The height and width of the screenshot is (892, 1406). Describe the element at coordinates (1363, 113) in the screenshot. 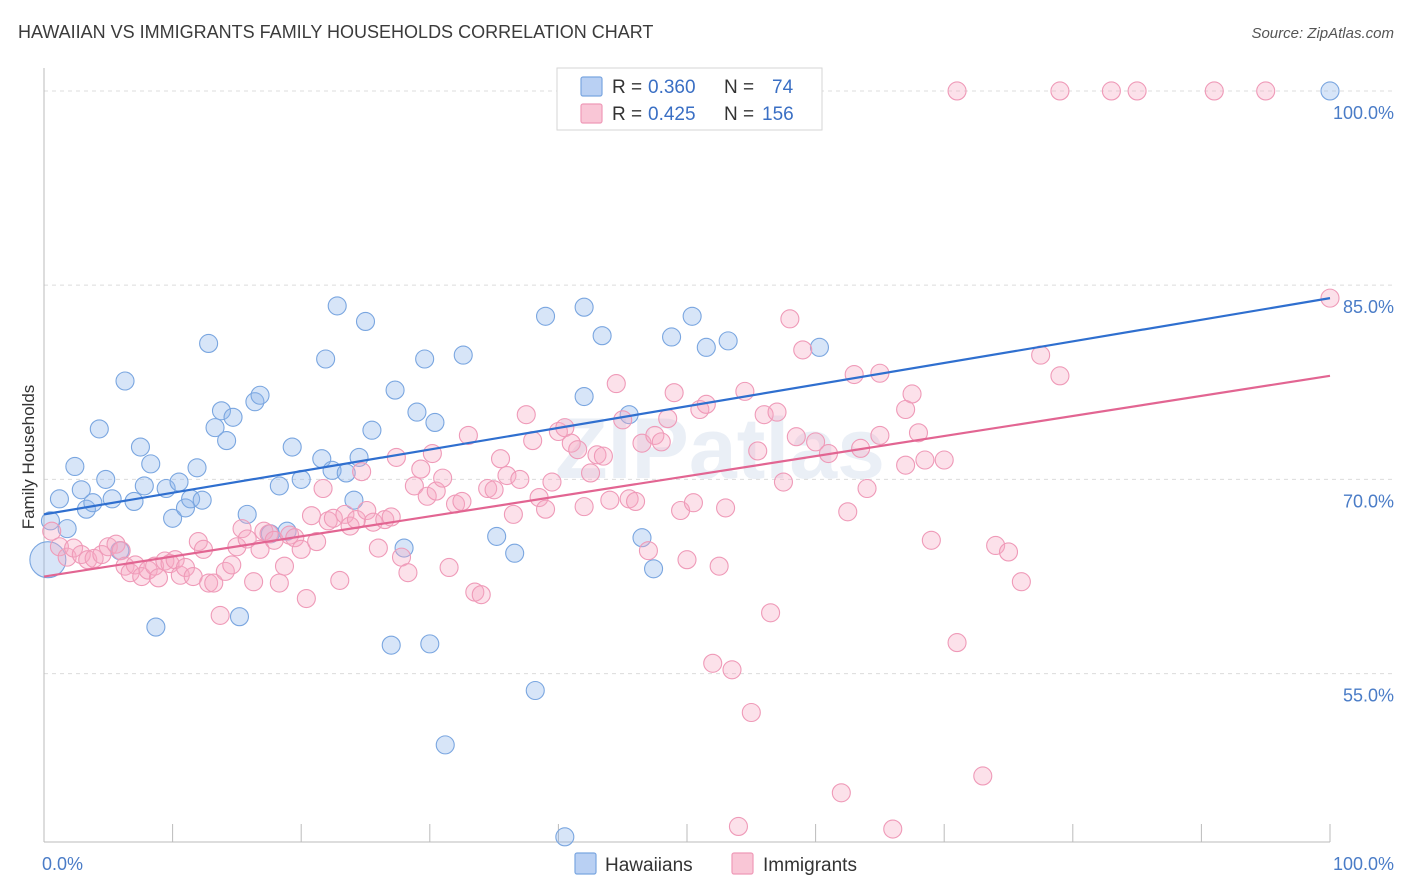

I see `y-tick-label: 100.0%` at that location.